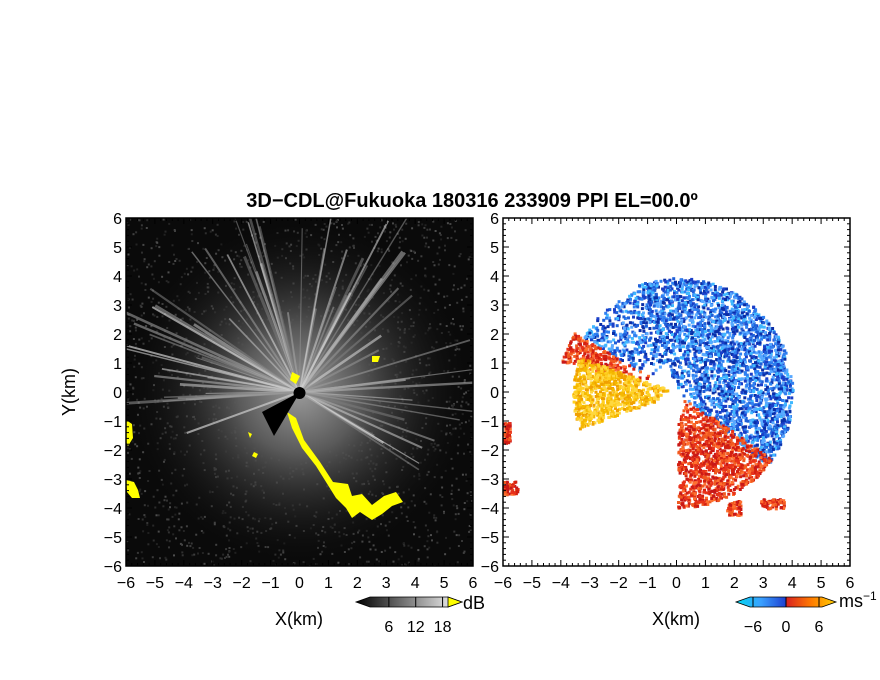 This screenshot has width=880, height=680. I want to click on x-tick-label: −5, so click(155, 583).